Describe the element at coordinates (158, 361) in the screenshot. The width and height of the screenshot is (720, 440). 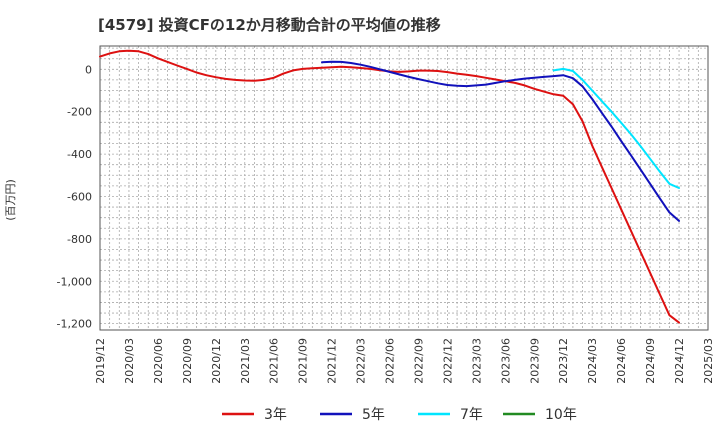
I see `x-tick-label: 2020/06` at that location.